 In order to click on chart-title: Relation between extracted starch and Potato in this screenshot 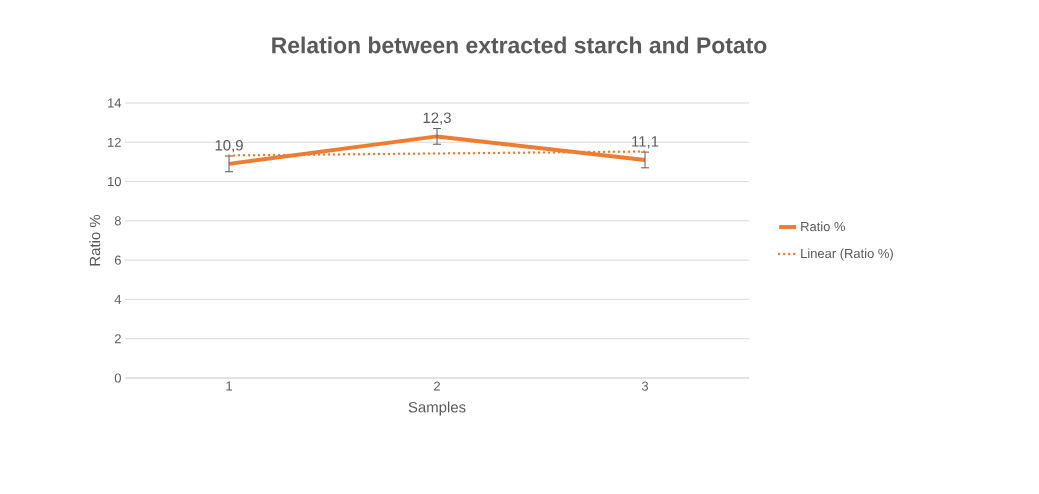, I will do `click(519, 45)`.